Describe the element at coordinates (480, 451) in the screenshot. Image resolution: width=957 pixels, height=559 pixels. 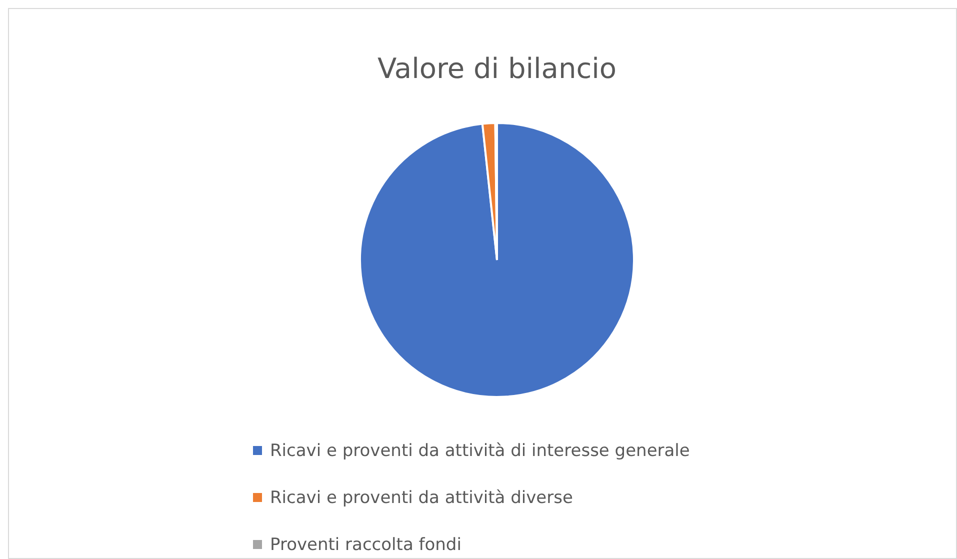
I see `legend-label: Ricavi e proventi da attività di interesse generale` at that location.